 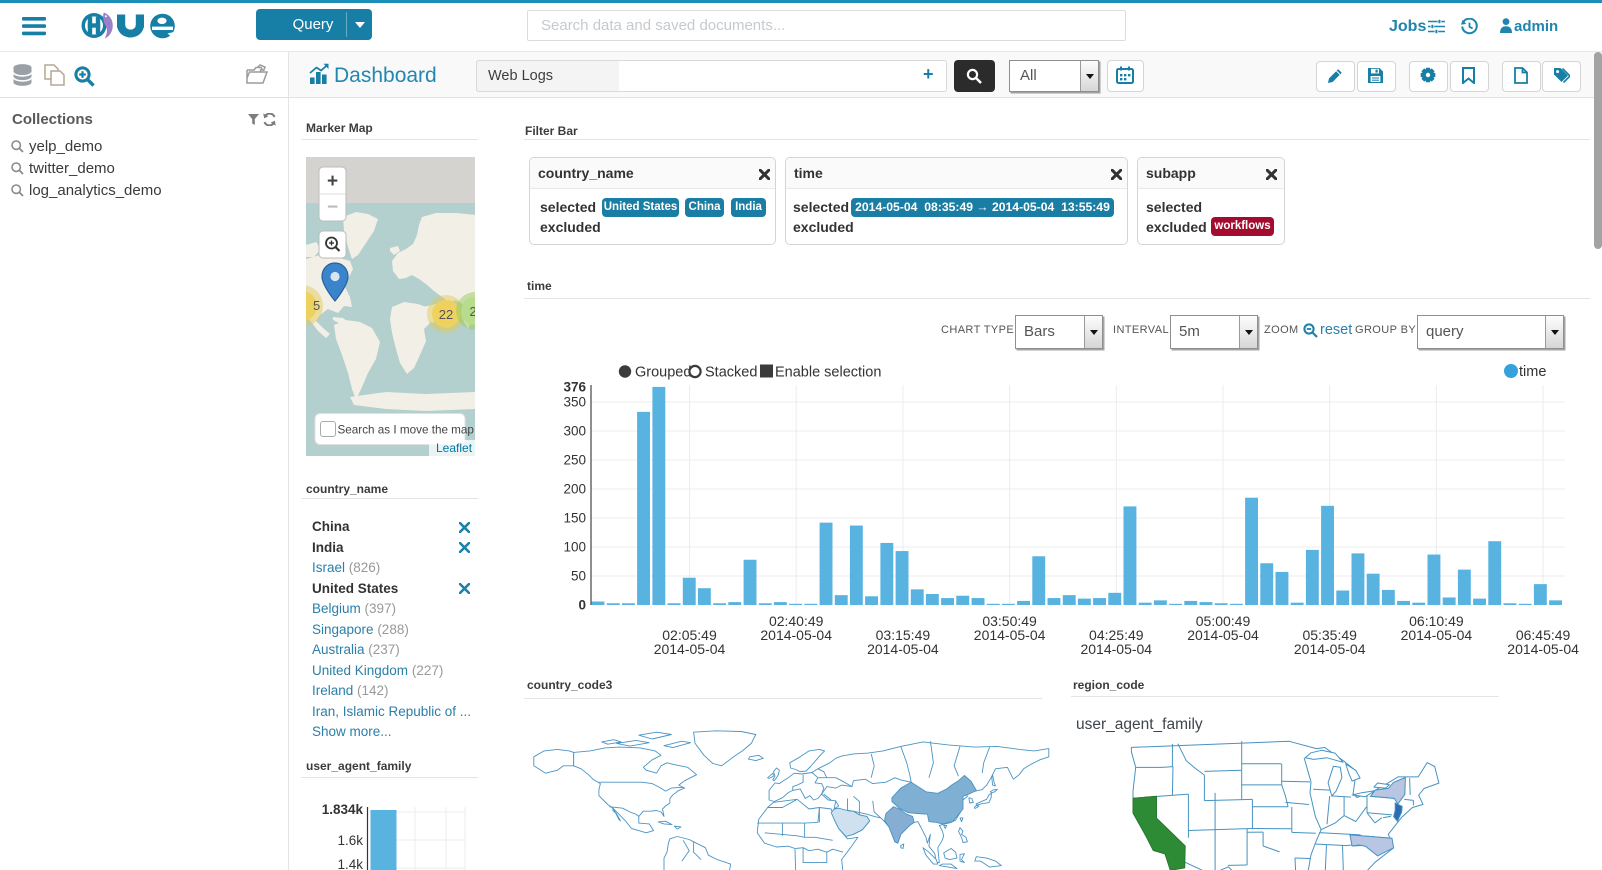 I want to click on svg-text: 300, so click(x=574, y=431).